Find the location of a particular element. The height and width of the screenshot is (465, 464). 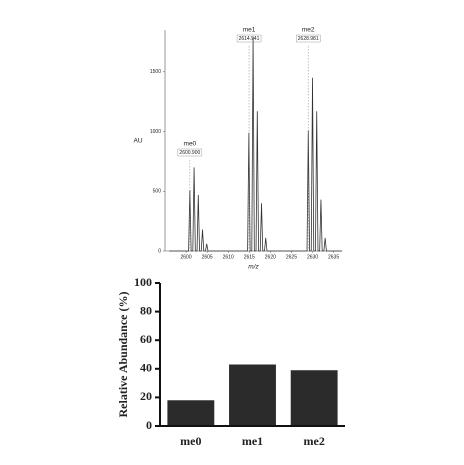

x-tick-label: 2615 is located at coordinates (249, 257).